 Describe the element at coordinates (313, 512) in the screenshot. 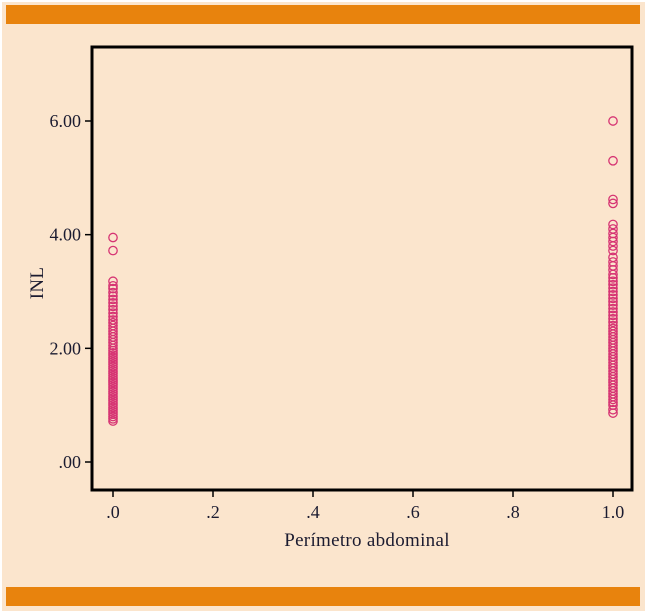

I see `x-tick-label: .4` at that location.